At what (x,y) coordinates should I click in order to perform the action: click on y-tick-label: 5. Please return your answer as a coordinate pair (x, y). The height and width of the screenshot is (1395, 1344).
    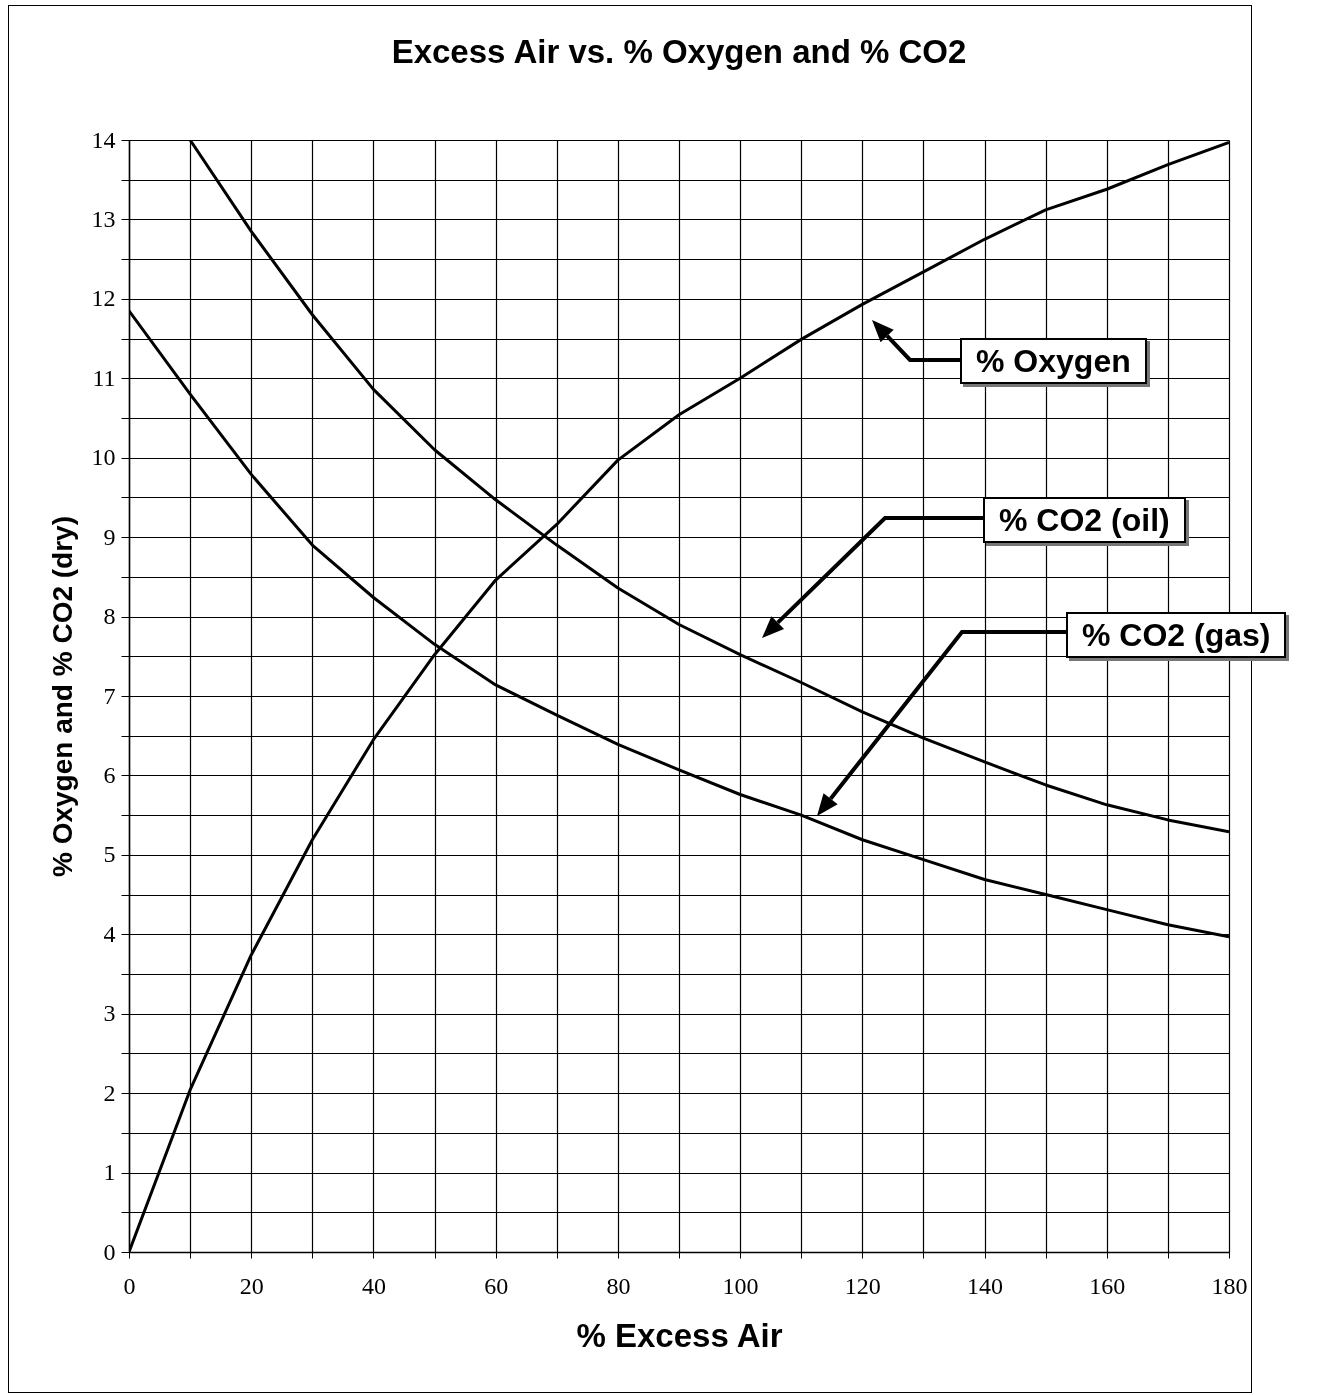
    Looking at the image, I should click on (109, 854).